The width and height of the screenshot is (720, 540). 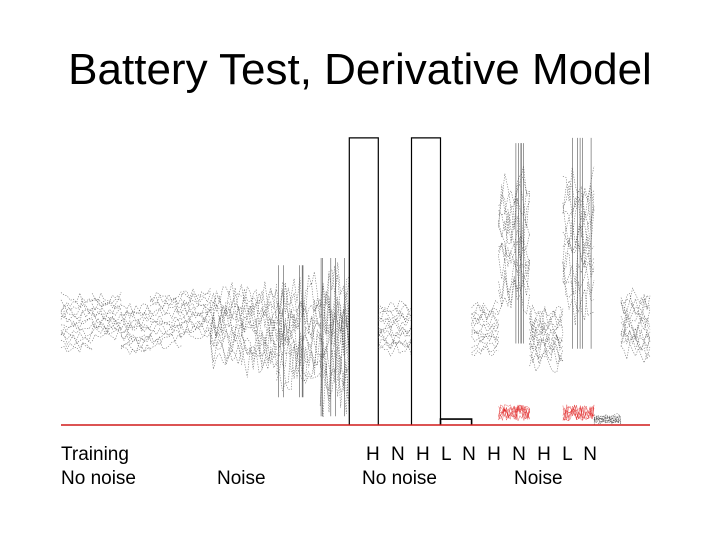 What do you see at coordinates (399, 478) in the screenshot?
I see `caption-battery-no-noise: No noise` at bounding box center [399, 478].